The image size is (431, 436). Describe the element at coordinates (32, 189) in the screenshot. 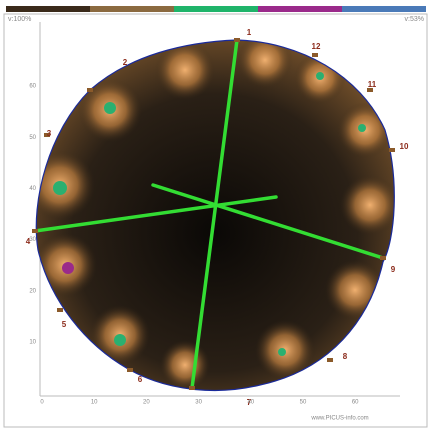

I see `y-tick-label: 40` at that location.